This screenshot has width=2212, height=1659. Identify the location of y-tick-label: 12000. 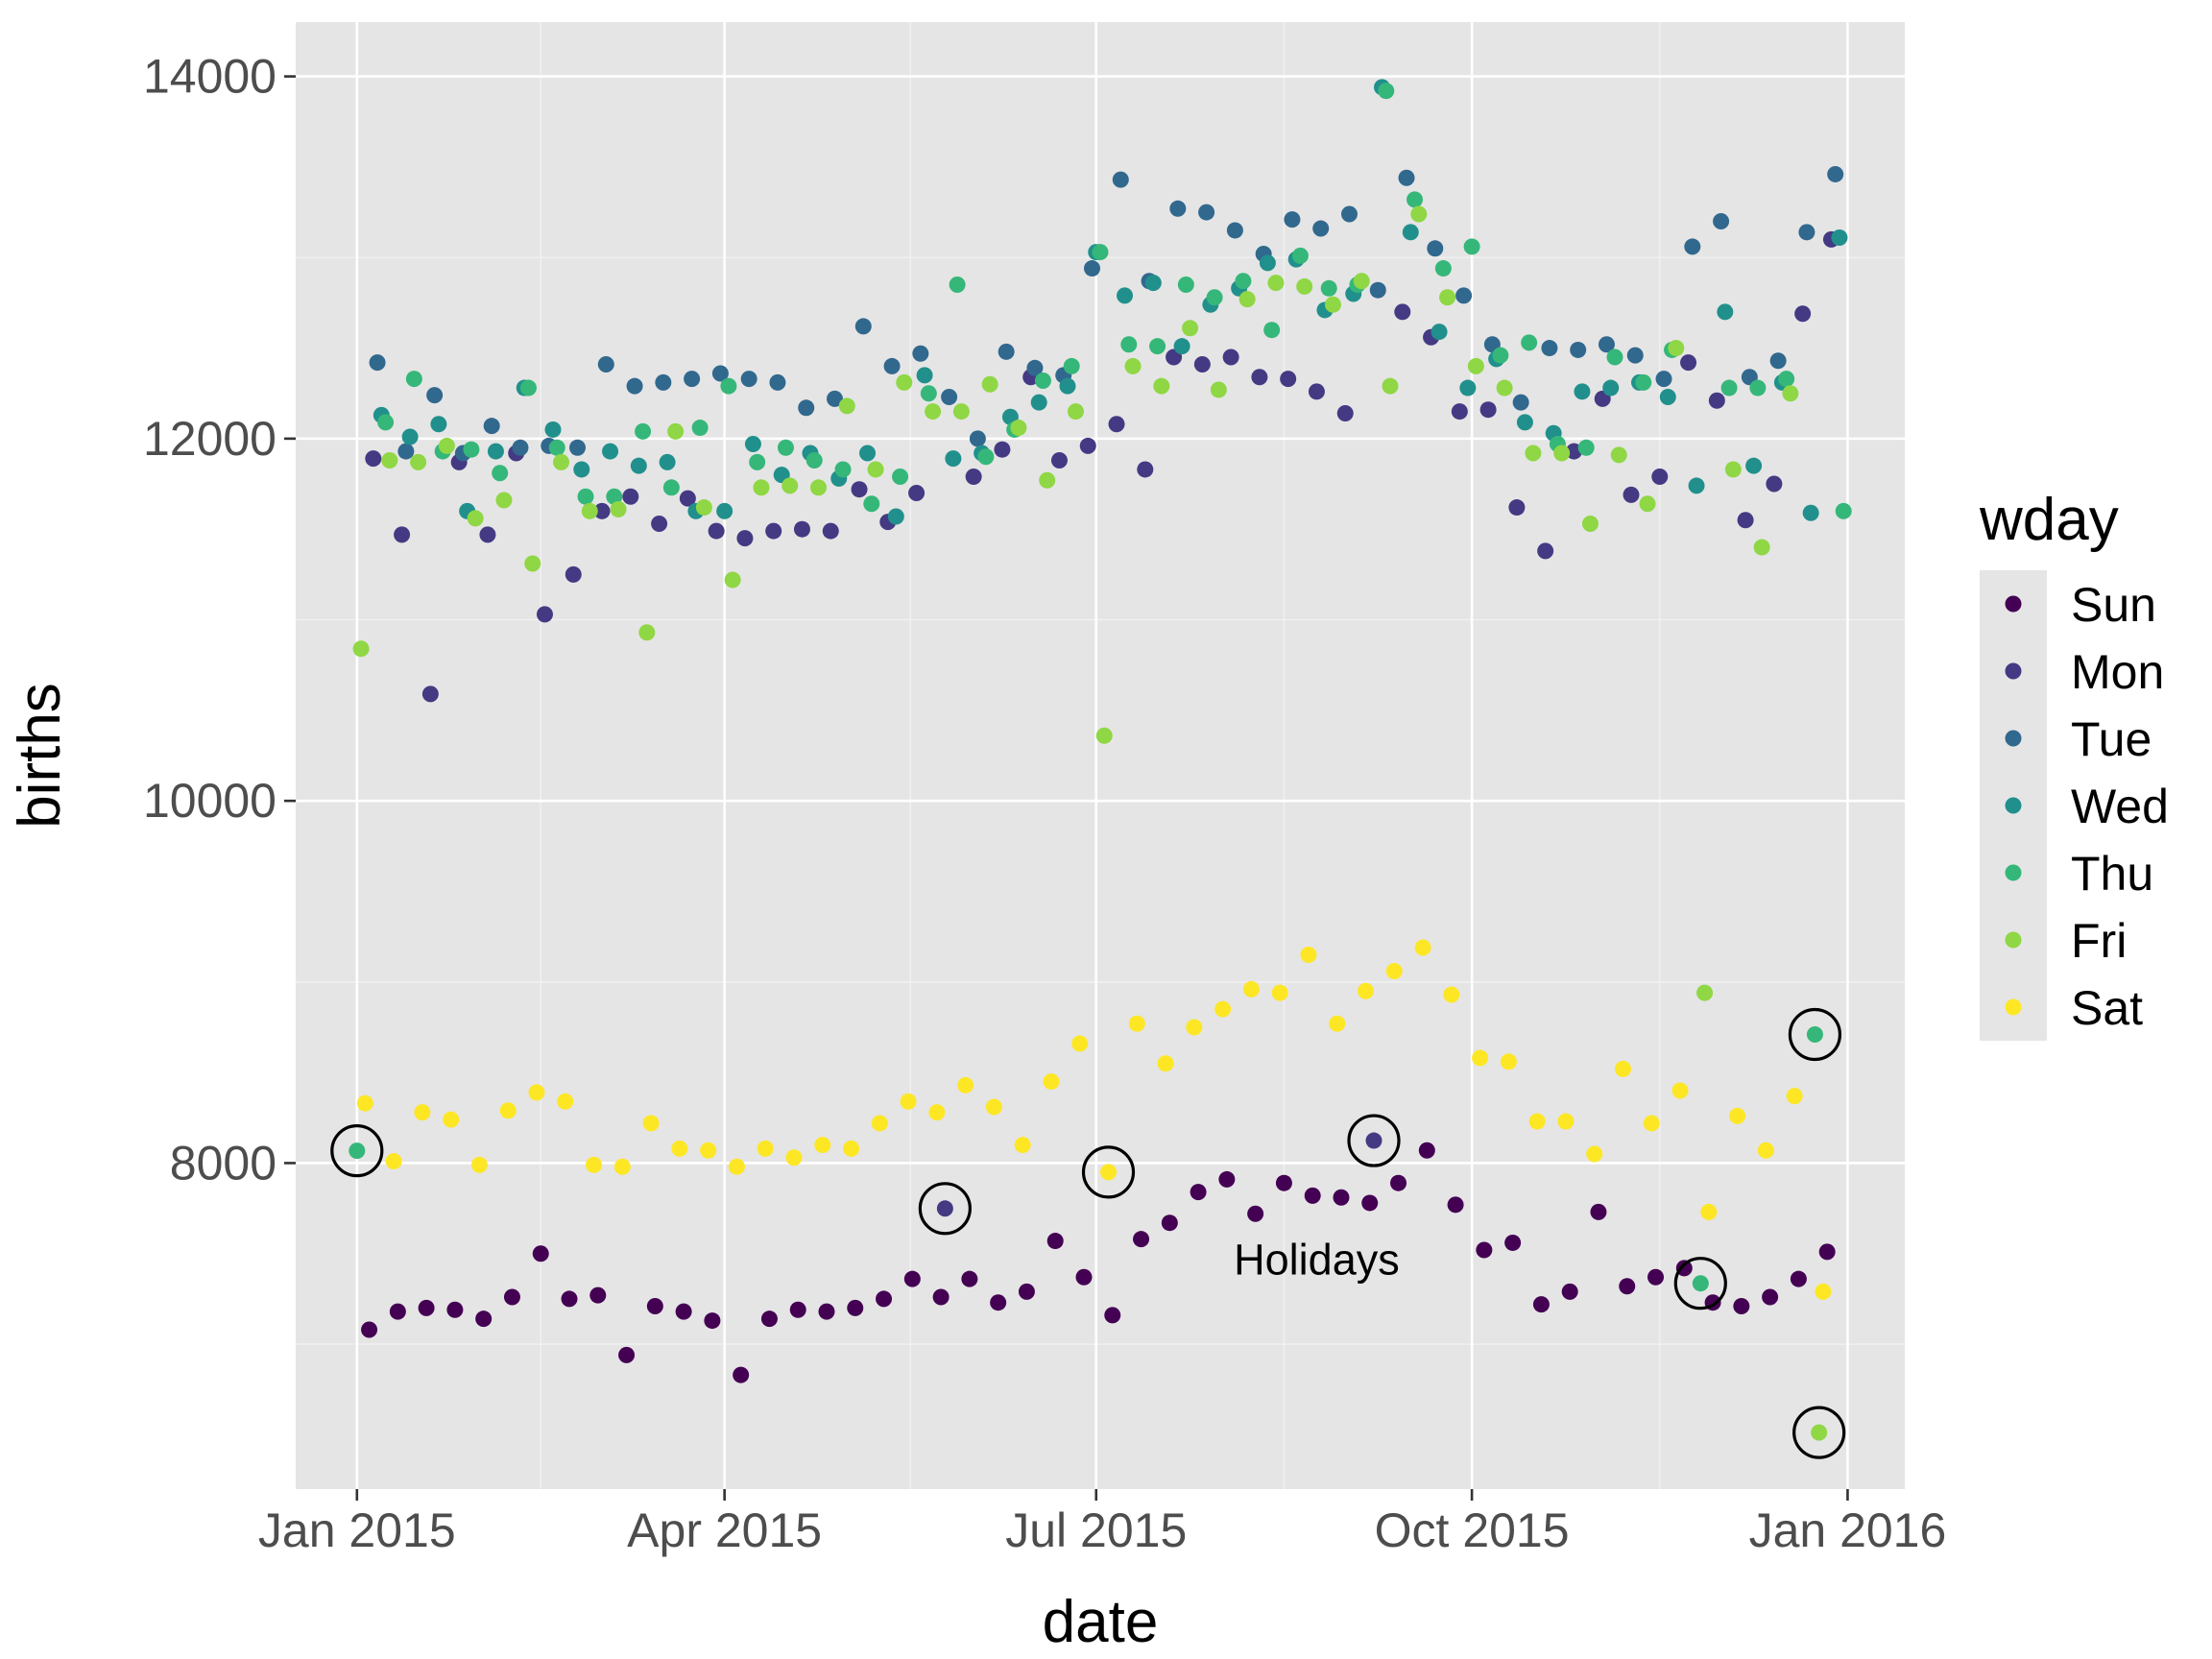
(209, 439).